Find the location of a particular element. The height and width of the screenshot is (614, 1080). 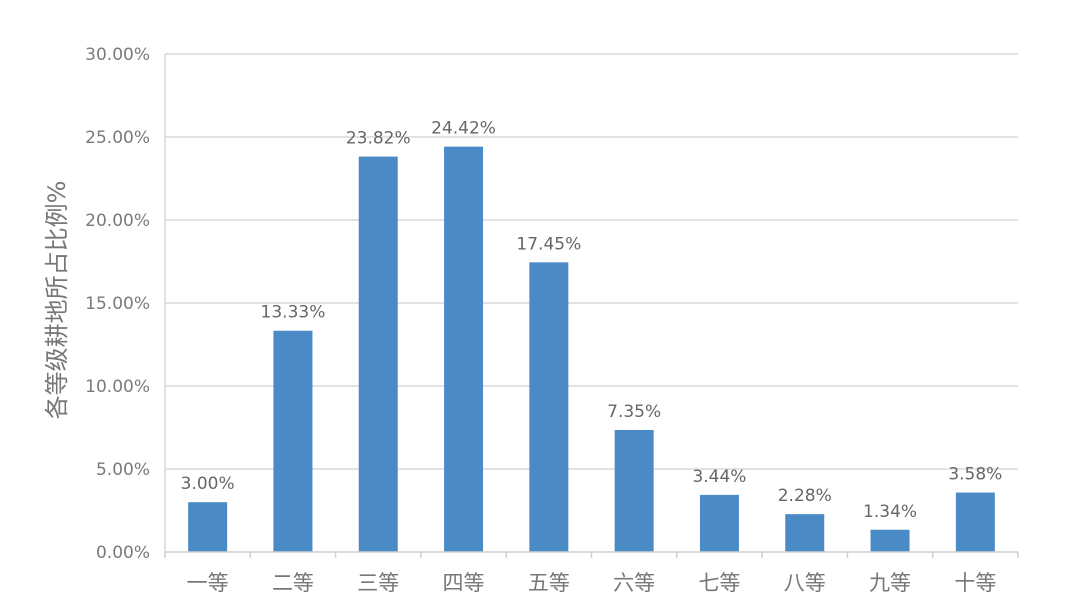

data-label: 1.34% is located at coordinates (890, 512).